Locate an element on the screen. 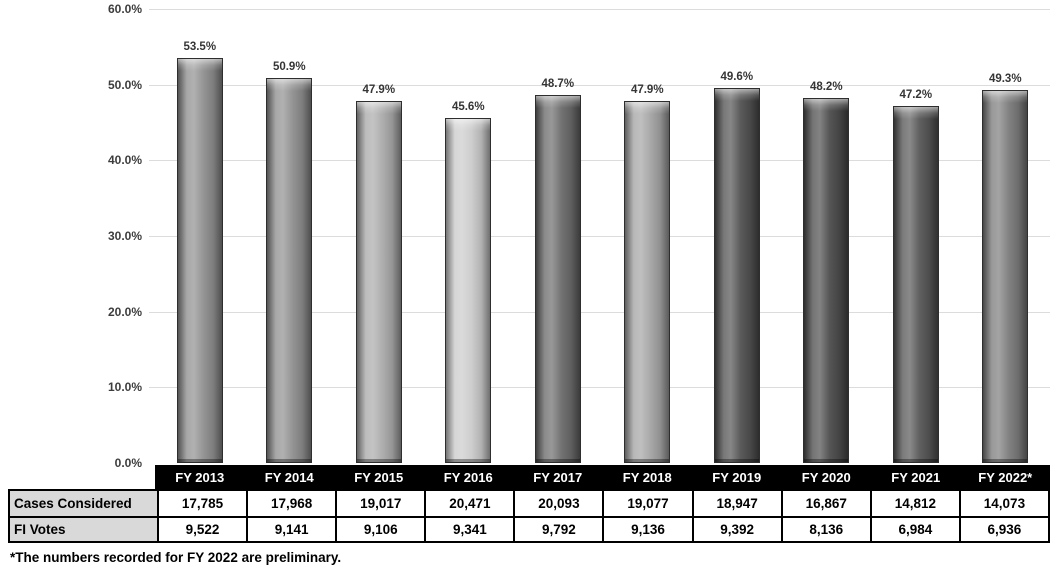  bar-column-fy-2016: 45.6% is located at coordinates (469, 236).